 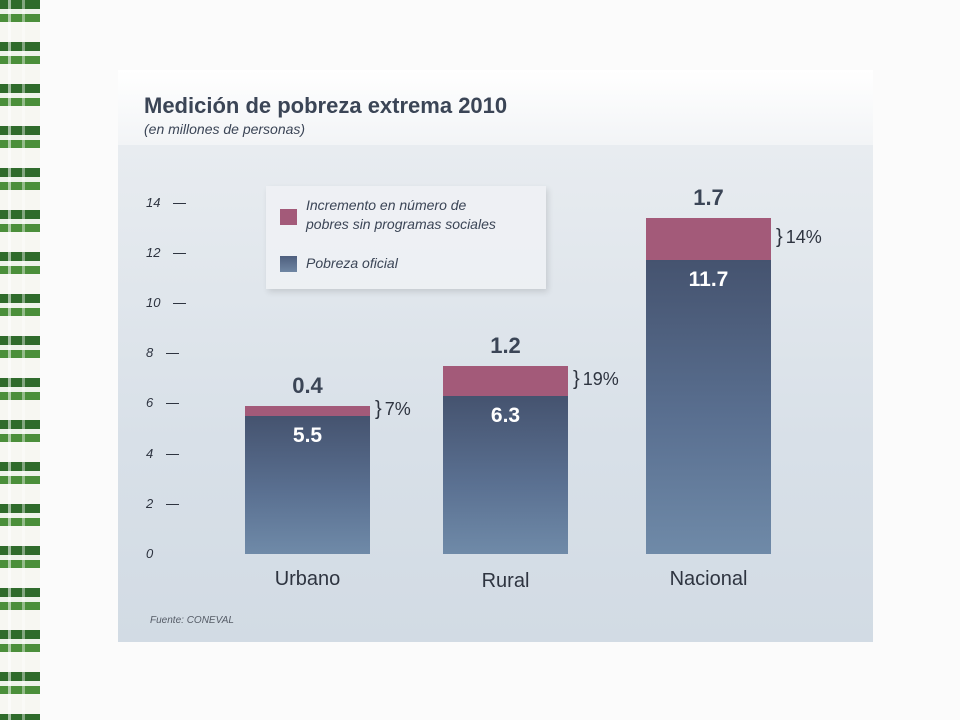 What do you see at coordinates (307, 385) in the screenshot?
I see `value-label-increment: 0.4` at bounding box center [307, 385].